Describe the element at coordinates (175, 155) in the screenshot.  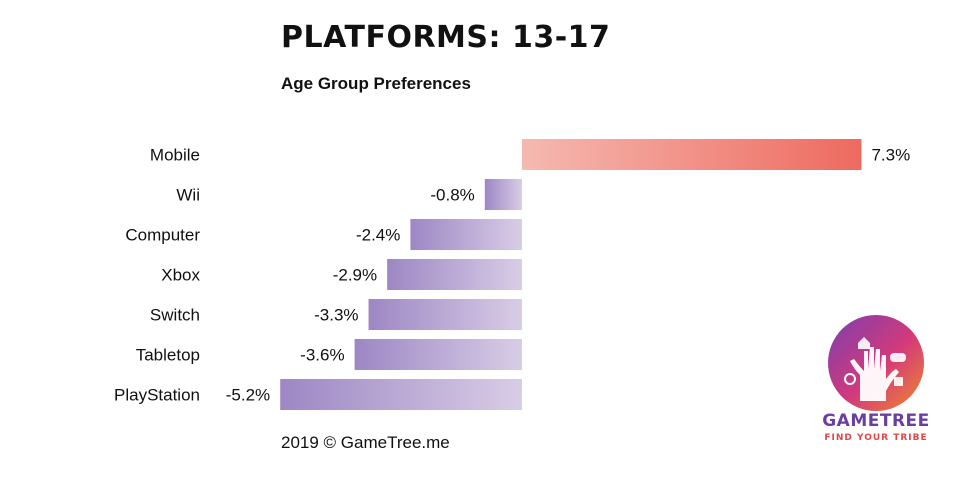
I see `category-label-mobile: Mobile` at that location.